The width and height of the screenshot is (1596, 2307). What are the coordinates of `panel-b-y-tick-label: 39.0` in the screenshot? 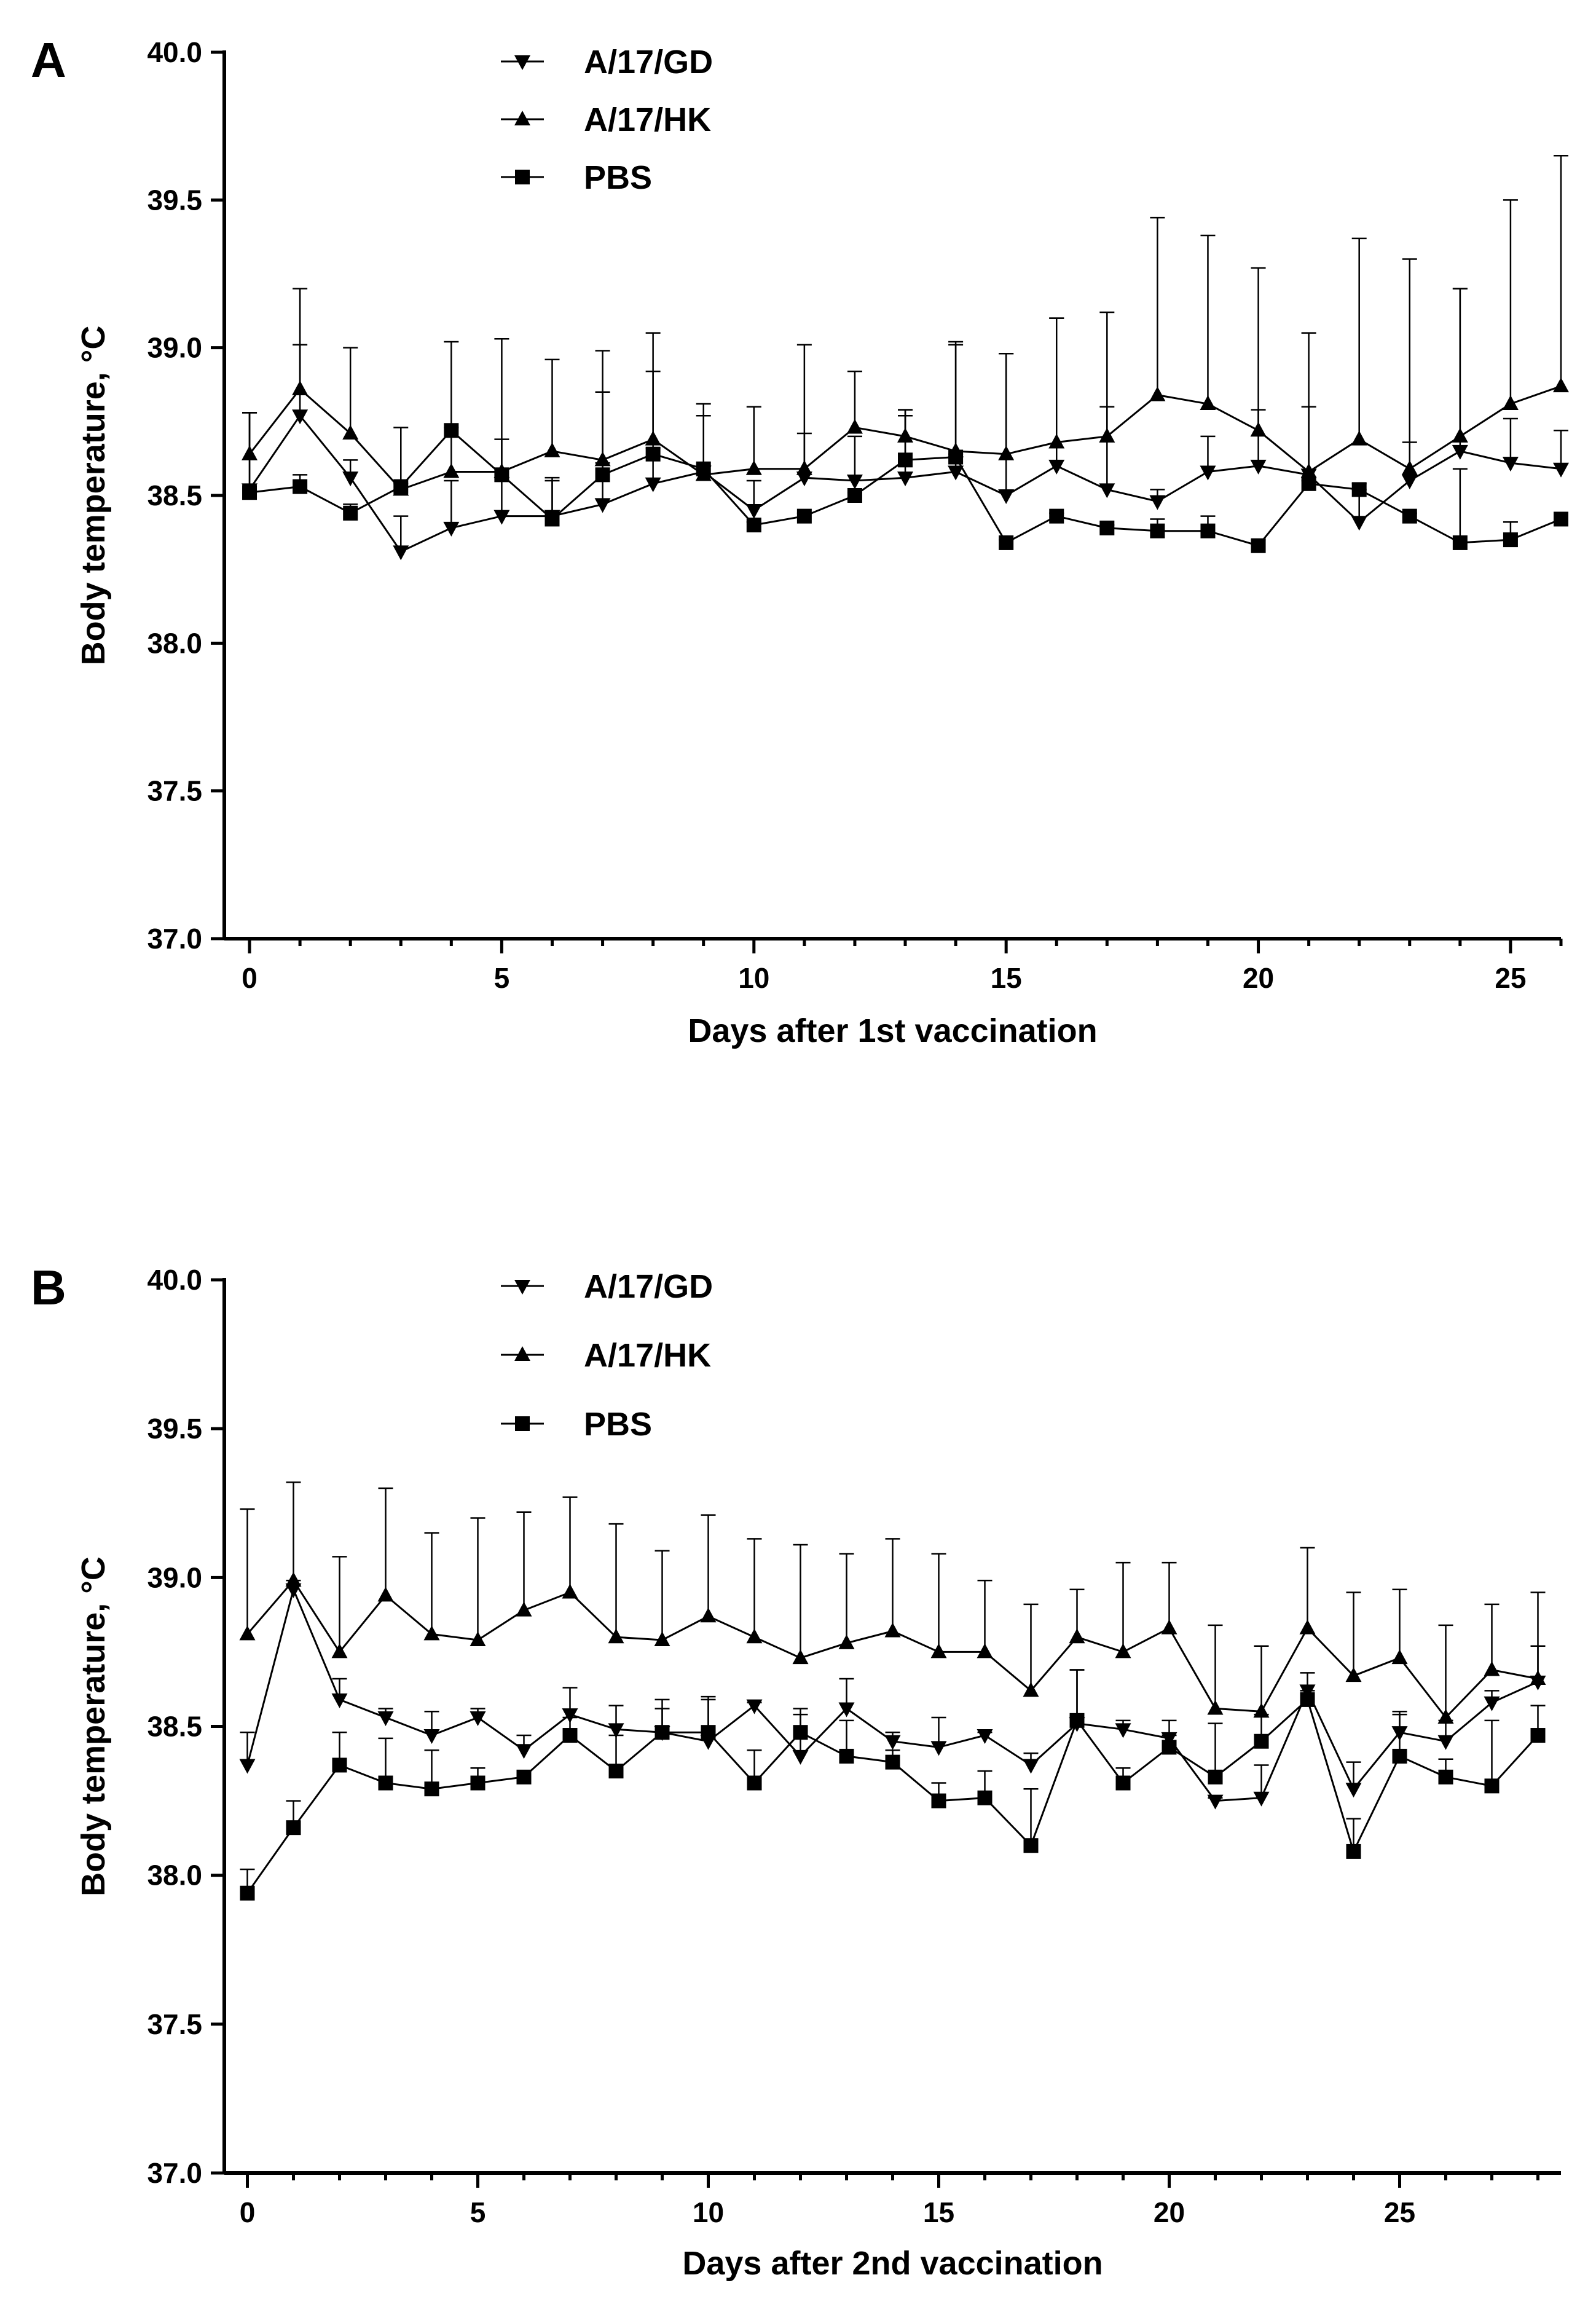 It's located at (175, 1577).